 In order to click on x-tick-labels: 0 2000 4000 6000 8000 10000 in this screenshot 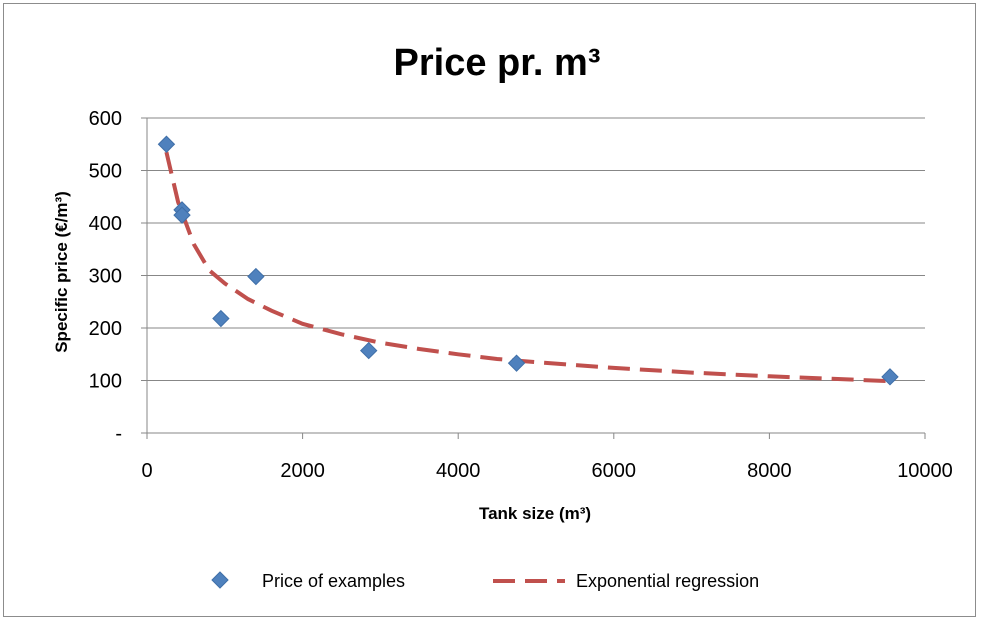, I will do `click(546, 471)`.